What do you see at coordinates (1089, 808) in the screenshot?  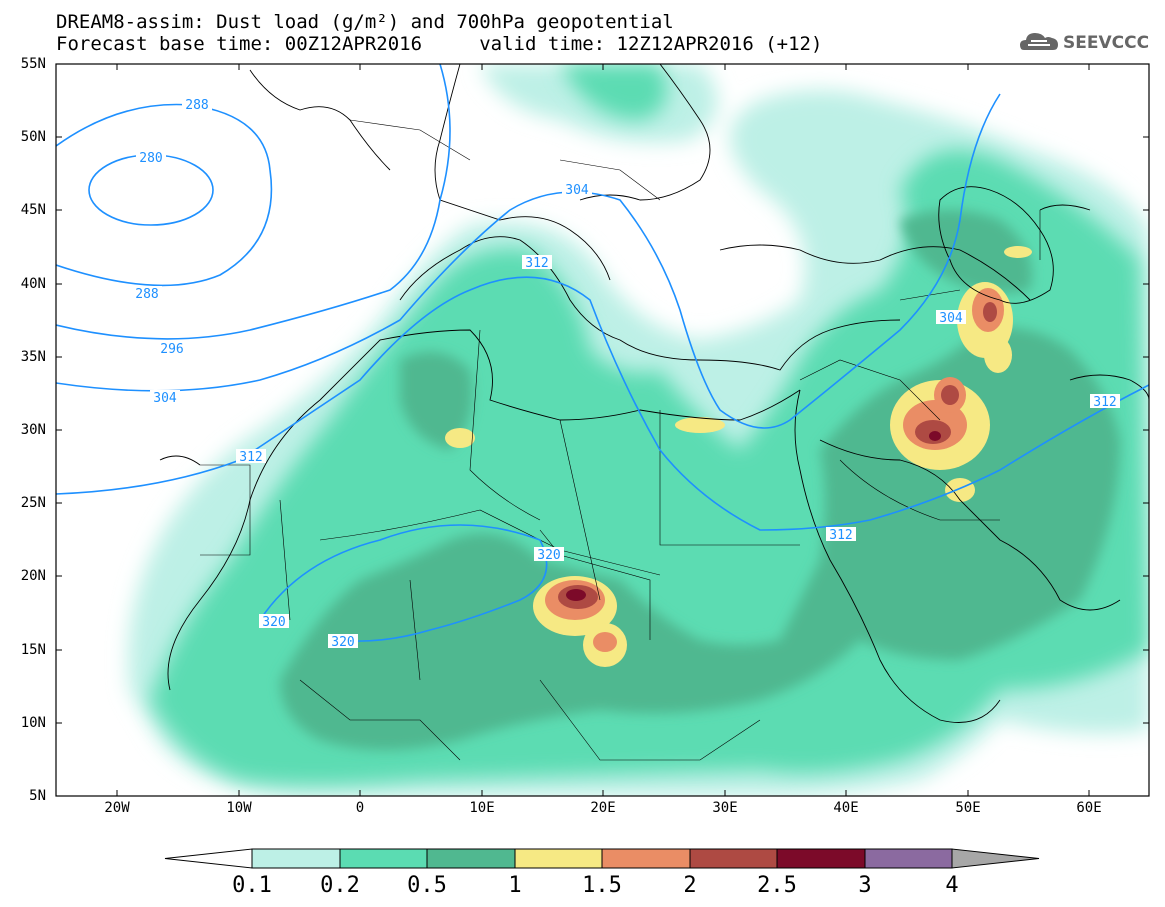 I see `lon-label: 60E` at bounding box center [1089, 808].